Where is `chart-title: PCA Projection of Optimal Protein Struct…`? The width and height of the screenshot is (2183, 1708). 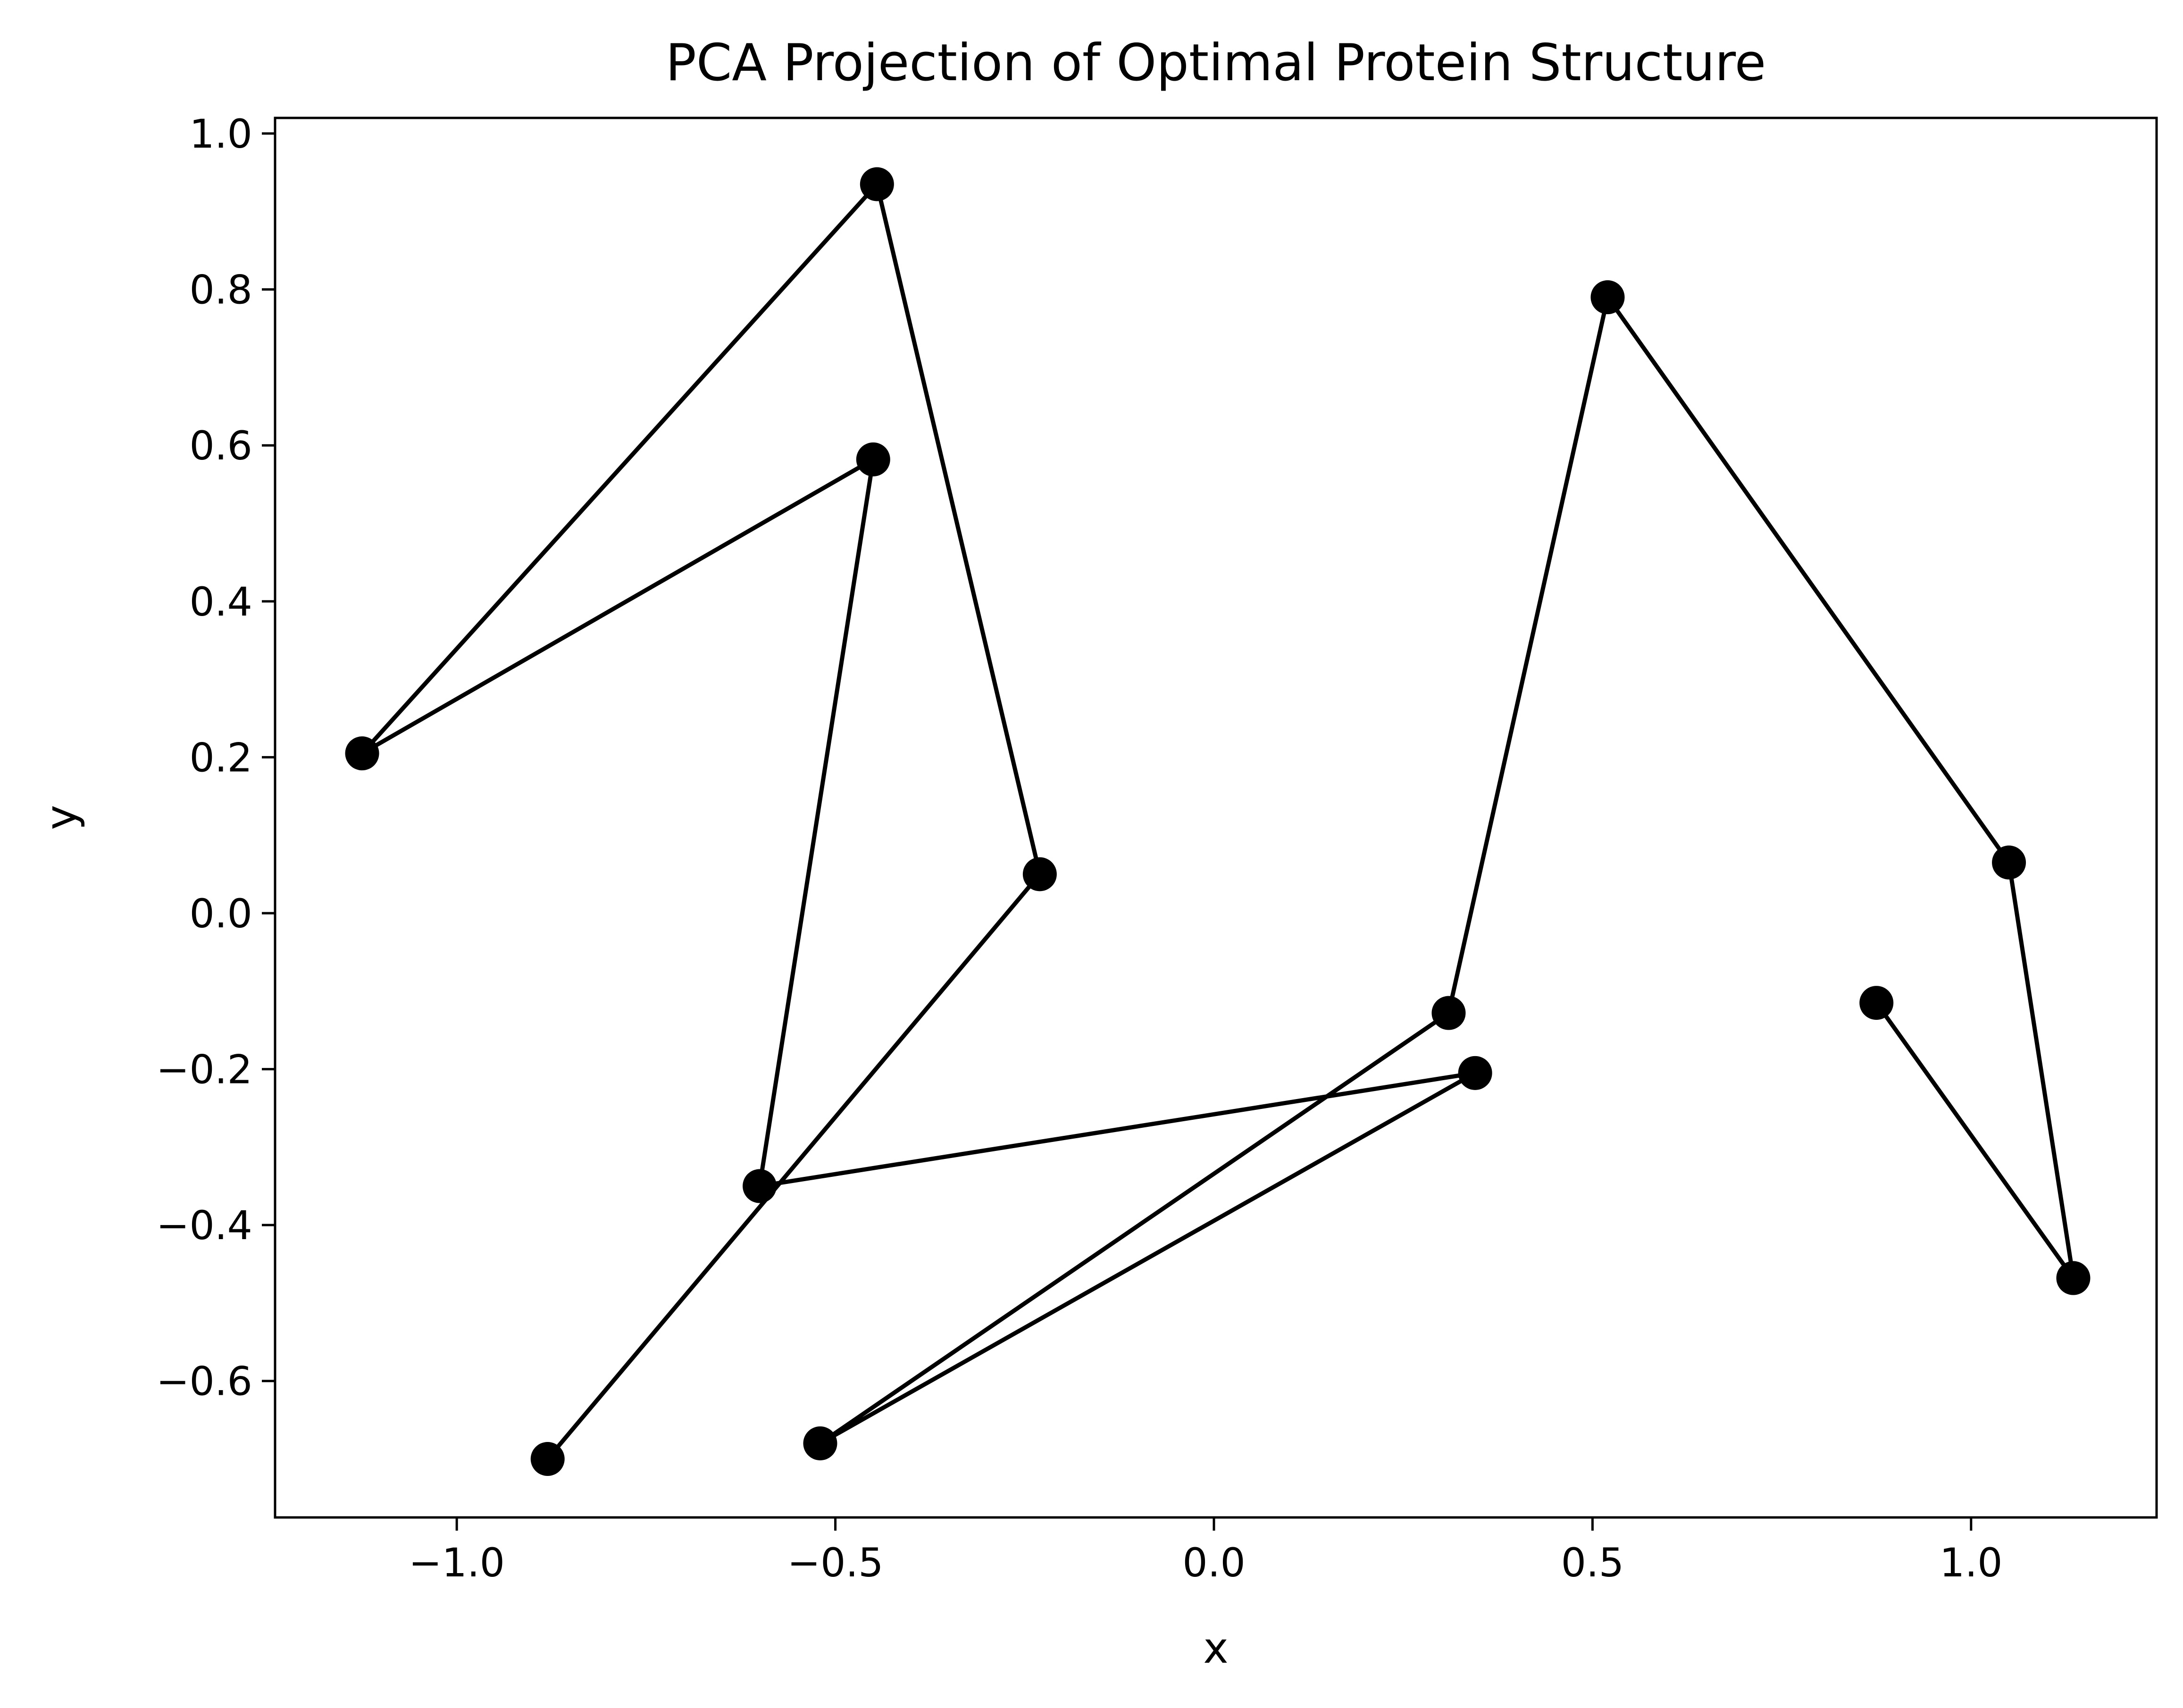
chart-title: PCA Projection of Optimal Protein Struct… is located at coordinates (1216, 62).